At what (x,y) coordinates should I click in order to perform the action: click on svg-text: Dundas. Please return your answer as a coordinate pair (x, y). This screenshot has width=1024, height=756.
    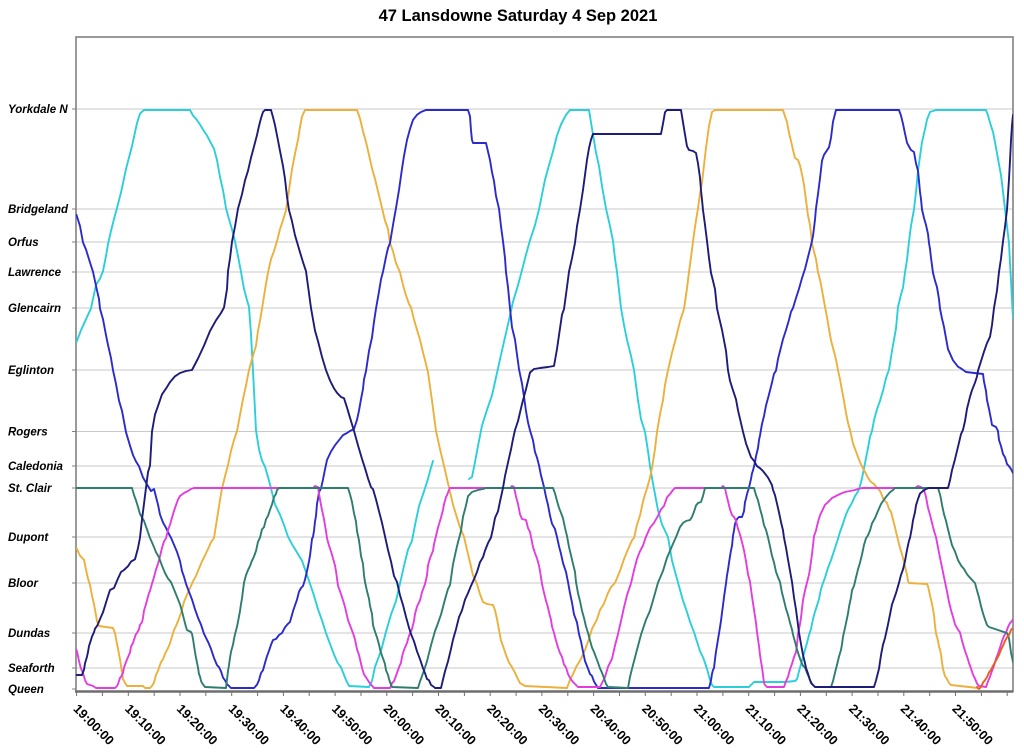
    Looking at the image, I should click on (29, 634).